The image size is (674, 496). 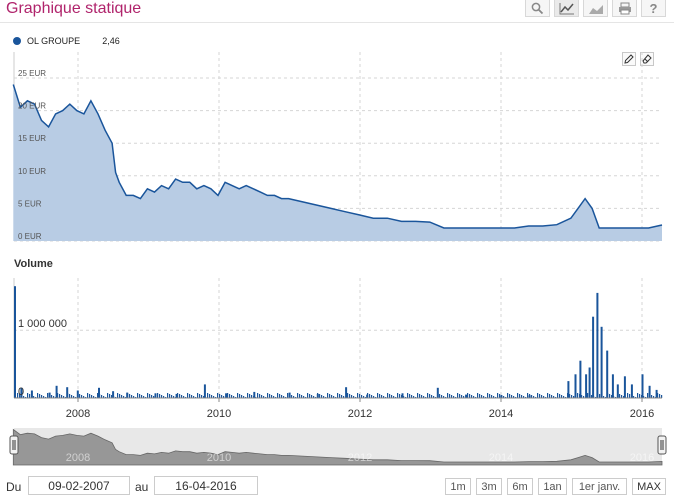 What do you see at coordinates (66, 41) in the screenshot?
I see `legend: OL GROUPE 2,46` at bounding box center [66, 41].